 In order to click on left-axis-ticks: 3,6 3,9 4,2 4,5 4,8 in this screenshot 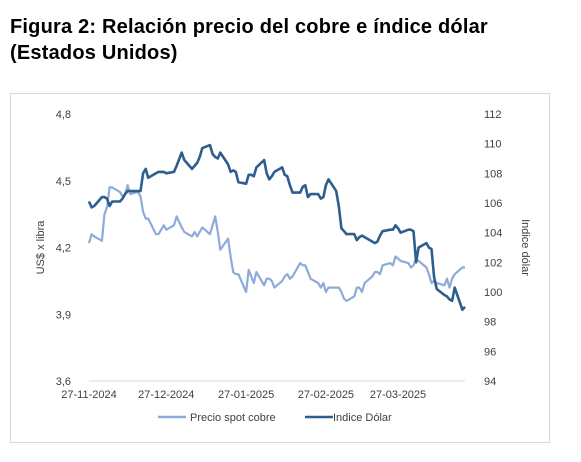, I will do `click(63, 248)`.